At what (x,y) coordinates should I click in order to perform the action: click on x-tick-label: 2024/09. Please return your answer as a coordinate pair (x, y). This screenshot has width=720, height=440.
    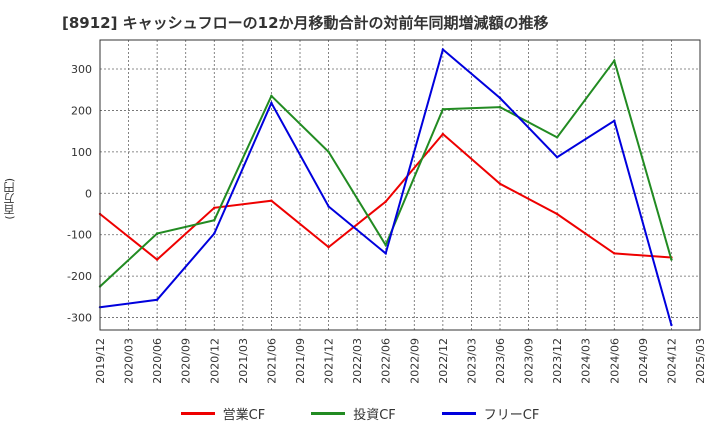
    Looking at the image, I should click on (643, 361).